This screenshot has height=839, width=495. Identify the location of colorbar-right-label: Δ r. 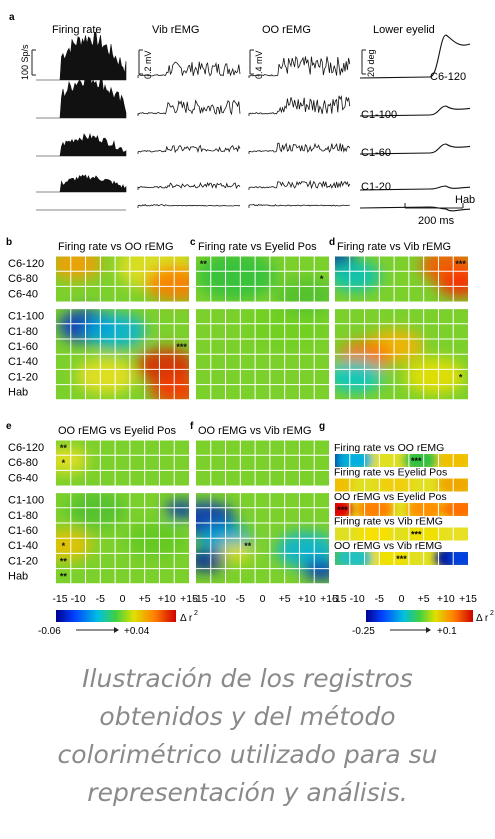
(482, 618).